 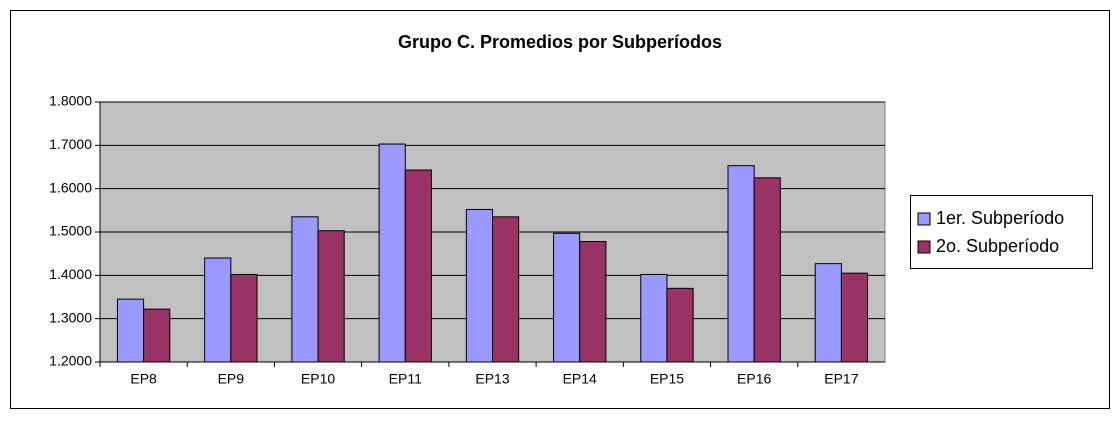 I want to click on x-tick-label: EP17, so click(x=841, y=379).